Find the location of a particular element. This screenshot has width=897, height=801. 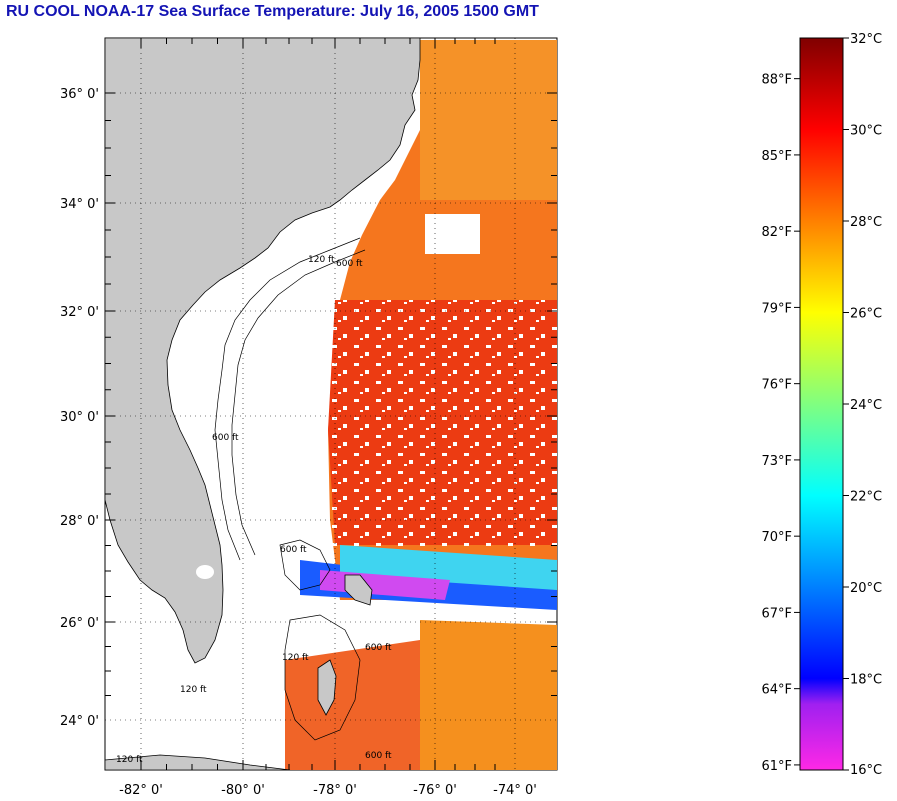

colorbar-fahrenheit-labels: 88°F 85°F 82°F 79°F 76°F 73°F 70°F 67°F 64°F 61°F is located at coordinates (780, 423).